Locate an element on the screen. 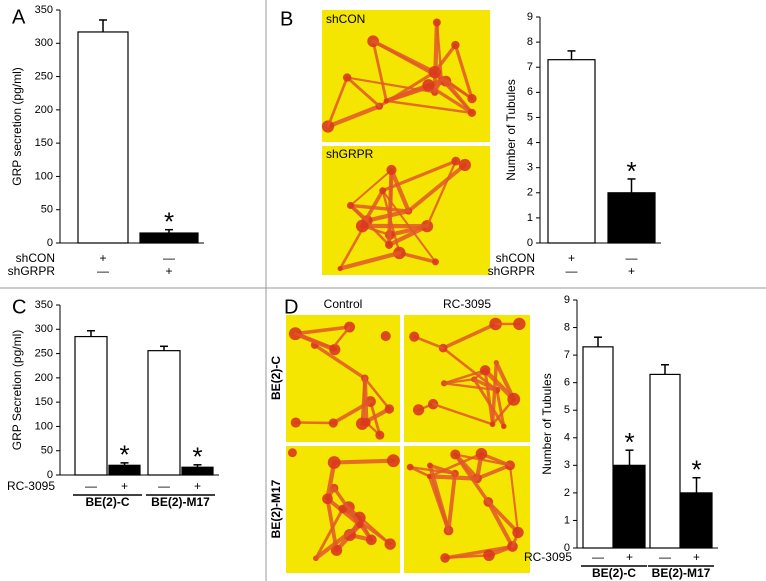  row-label: BE(2)-M17 is located at coordinates (276, 508).